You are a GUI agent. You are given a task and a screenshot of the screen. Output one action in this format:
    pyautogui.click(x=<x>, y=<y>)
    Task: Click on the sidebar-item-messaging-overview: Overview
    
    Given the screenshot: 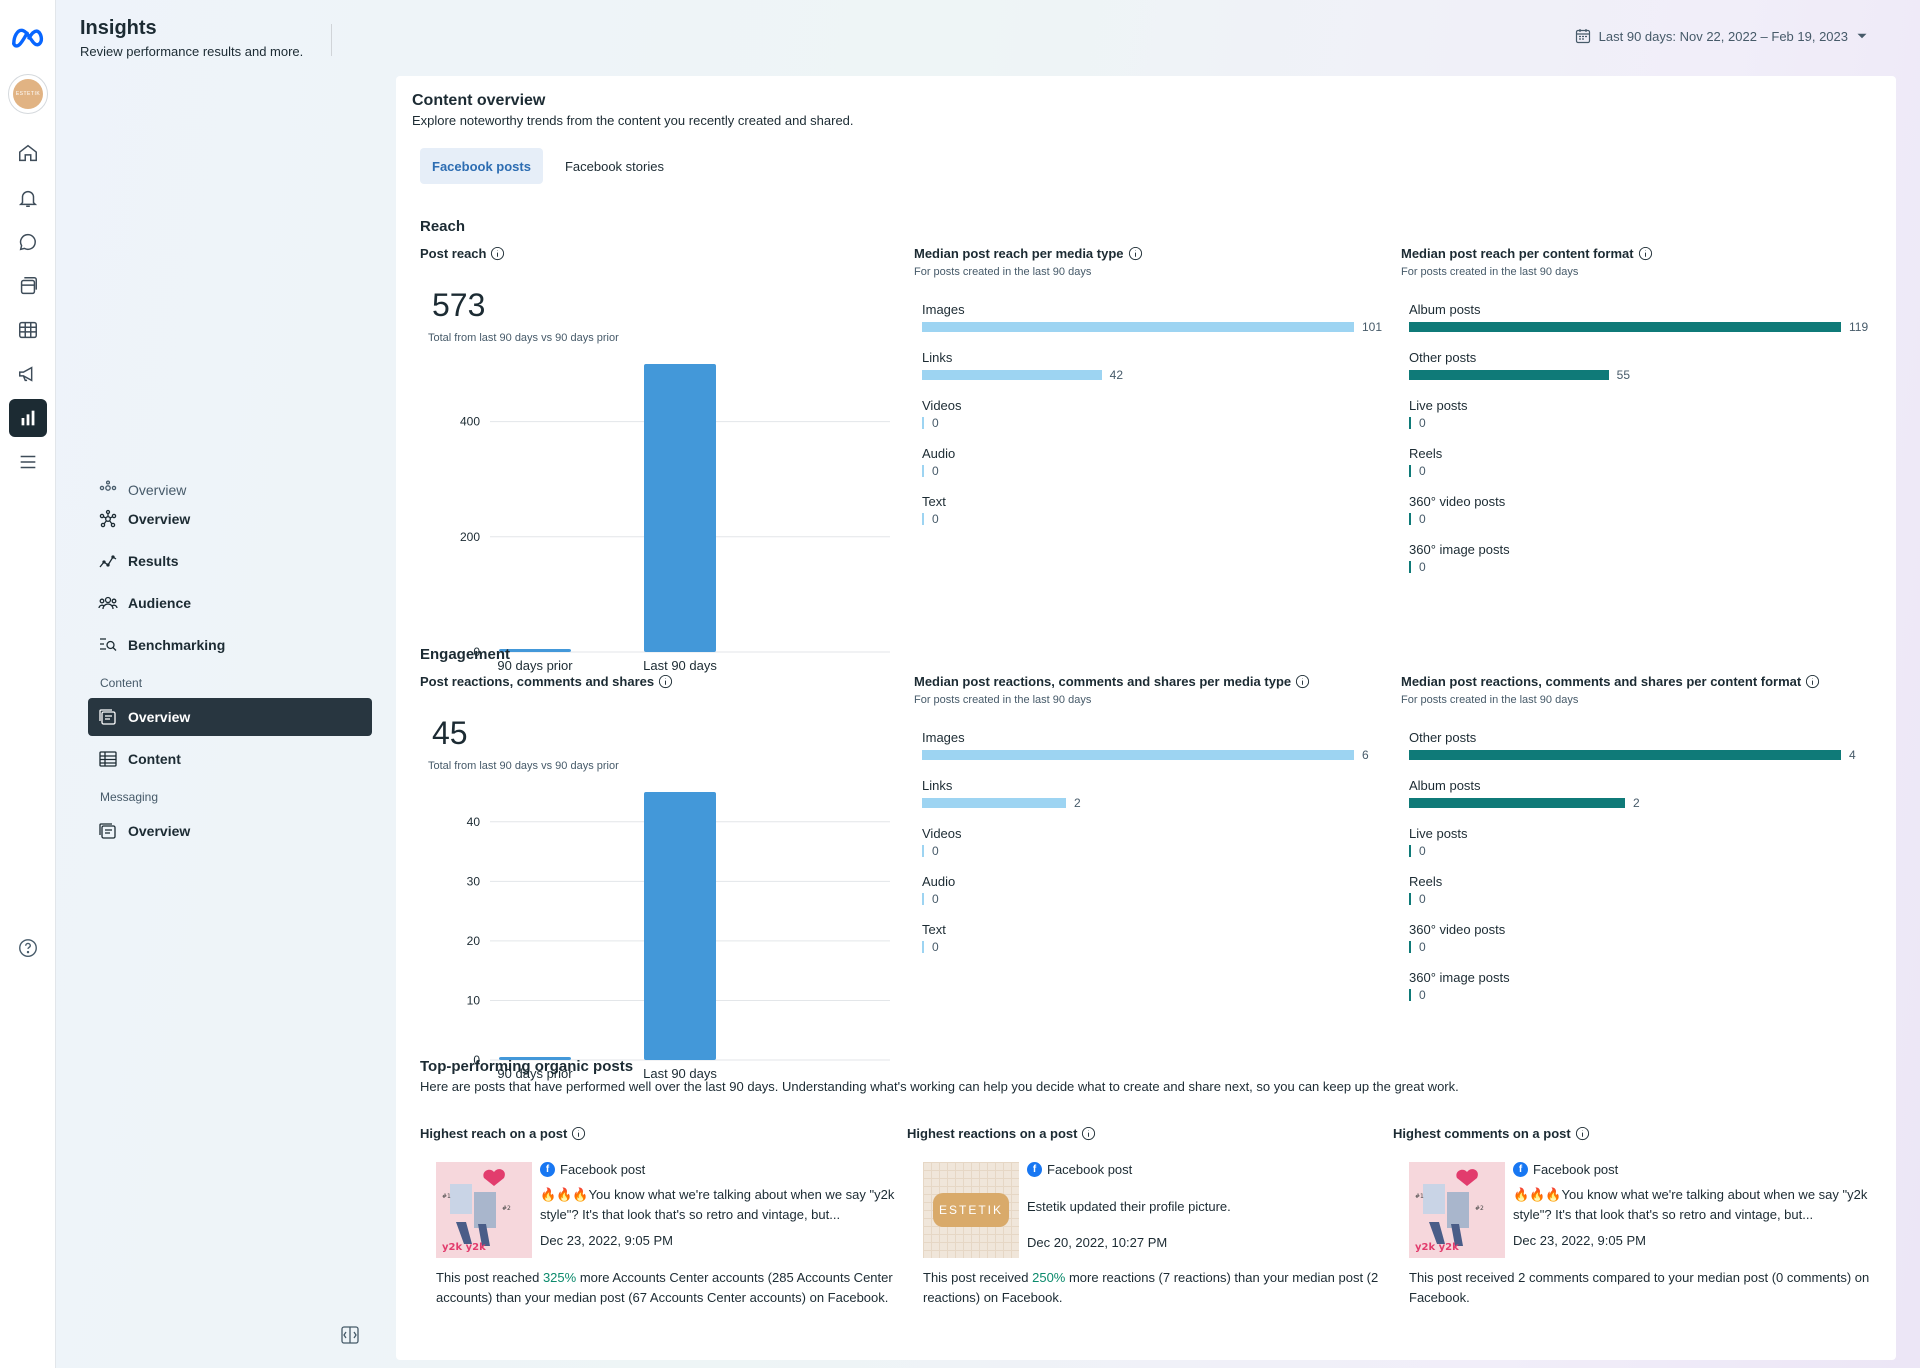 What is the action you would take?
    pyautogui.click(x=230, y=831)
    